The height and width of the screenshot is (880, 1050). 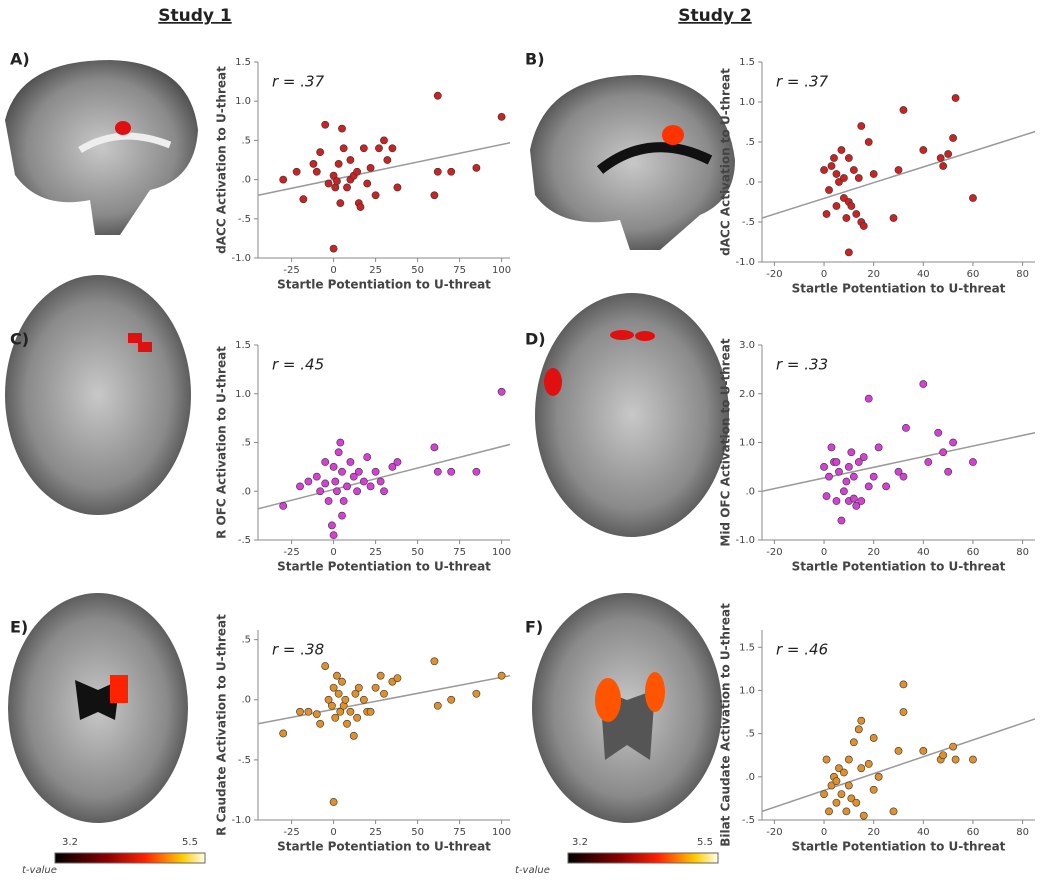 What do you see at coordinates (774, 832) in the screenshot?
I see `x-tick-label: -20` at bounding box center [774, 832].